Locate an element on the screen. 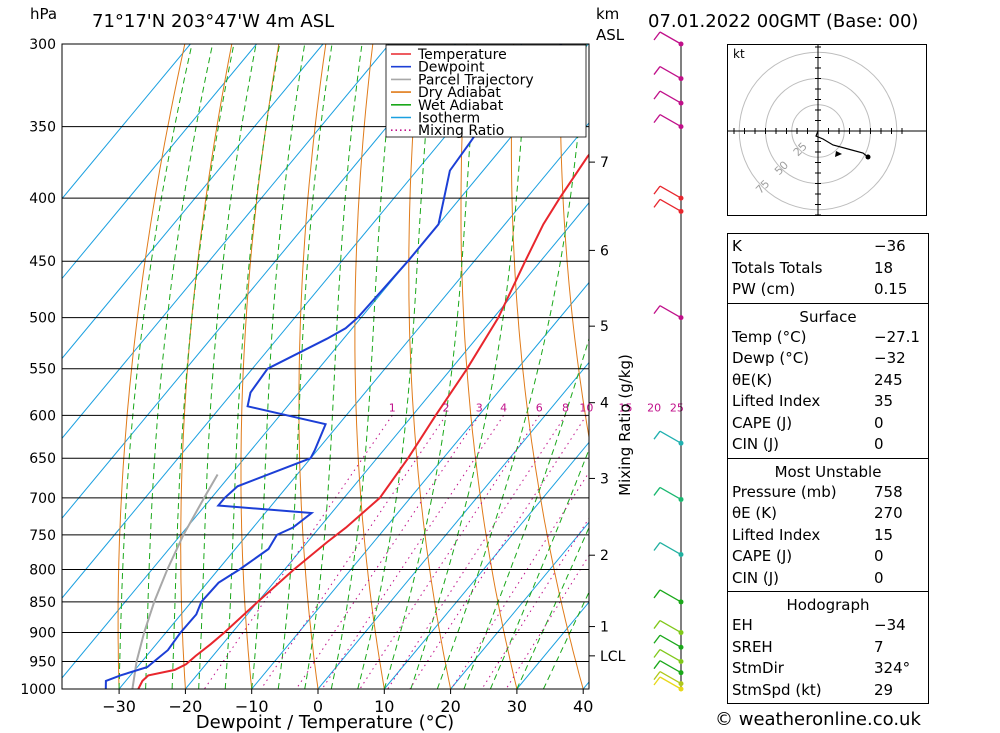 The height and width of the screenshot is (733, 1000). temp-tick-label: 40 is located at coordinates (583, 706).